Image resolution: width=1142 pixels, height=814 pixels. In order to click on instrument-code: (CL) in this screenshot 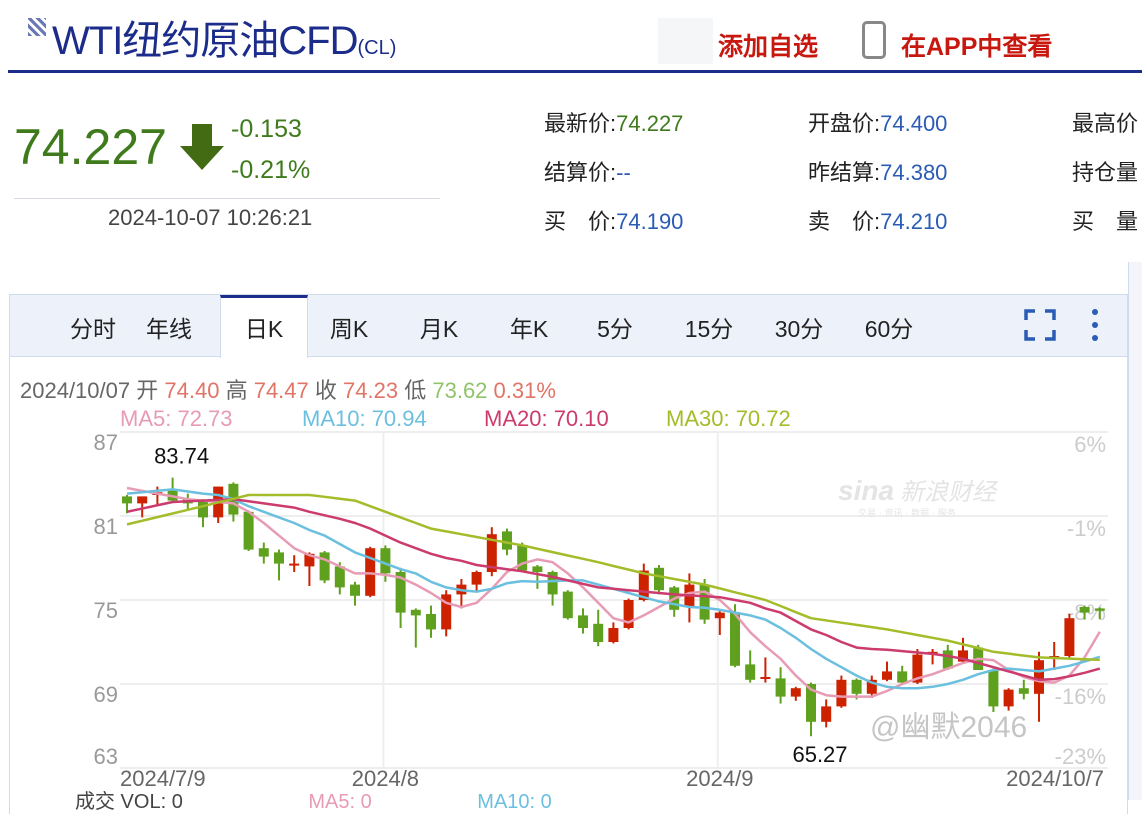, I will do `click(377, 48)`.